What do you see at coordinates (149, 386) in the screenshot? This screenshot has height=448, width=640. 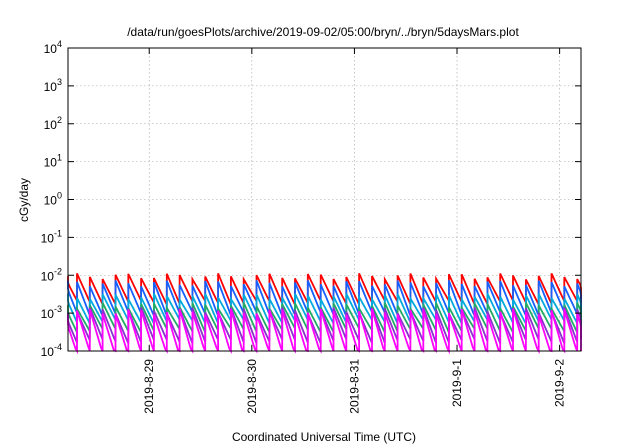 I see `x-tick-label: 2019-8-29` at bounding box center [149, 386].